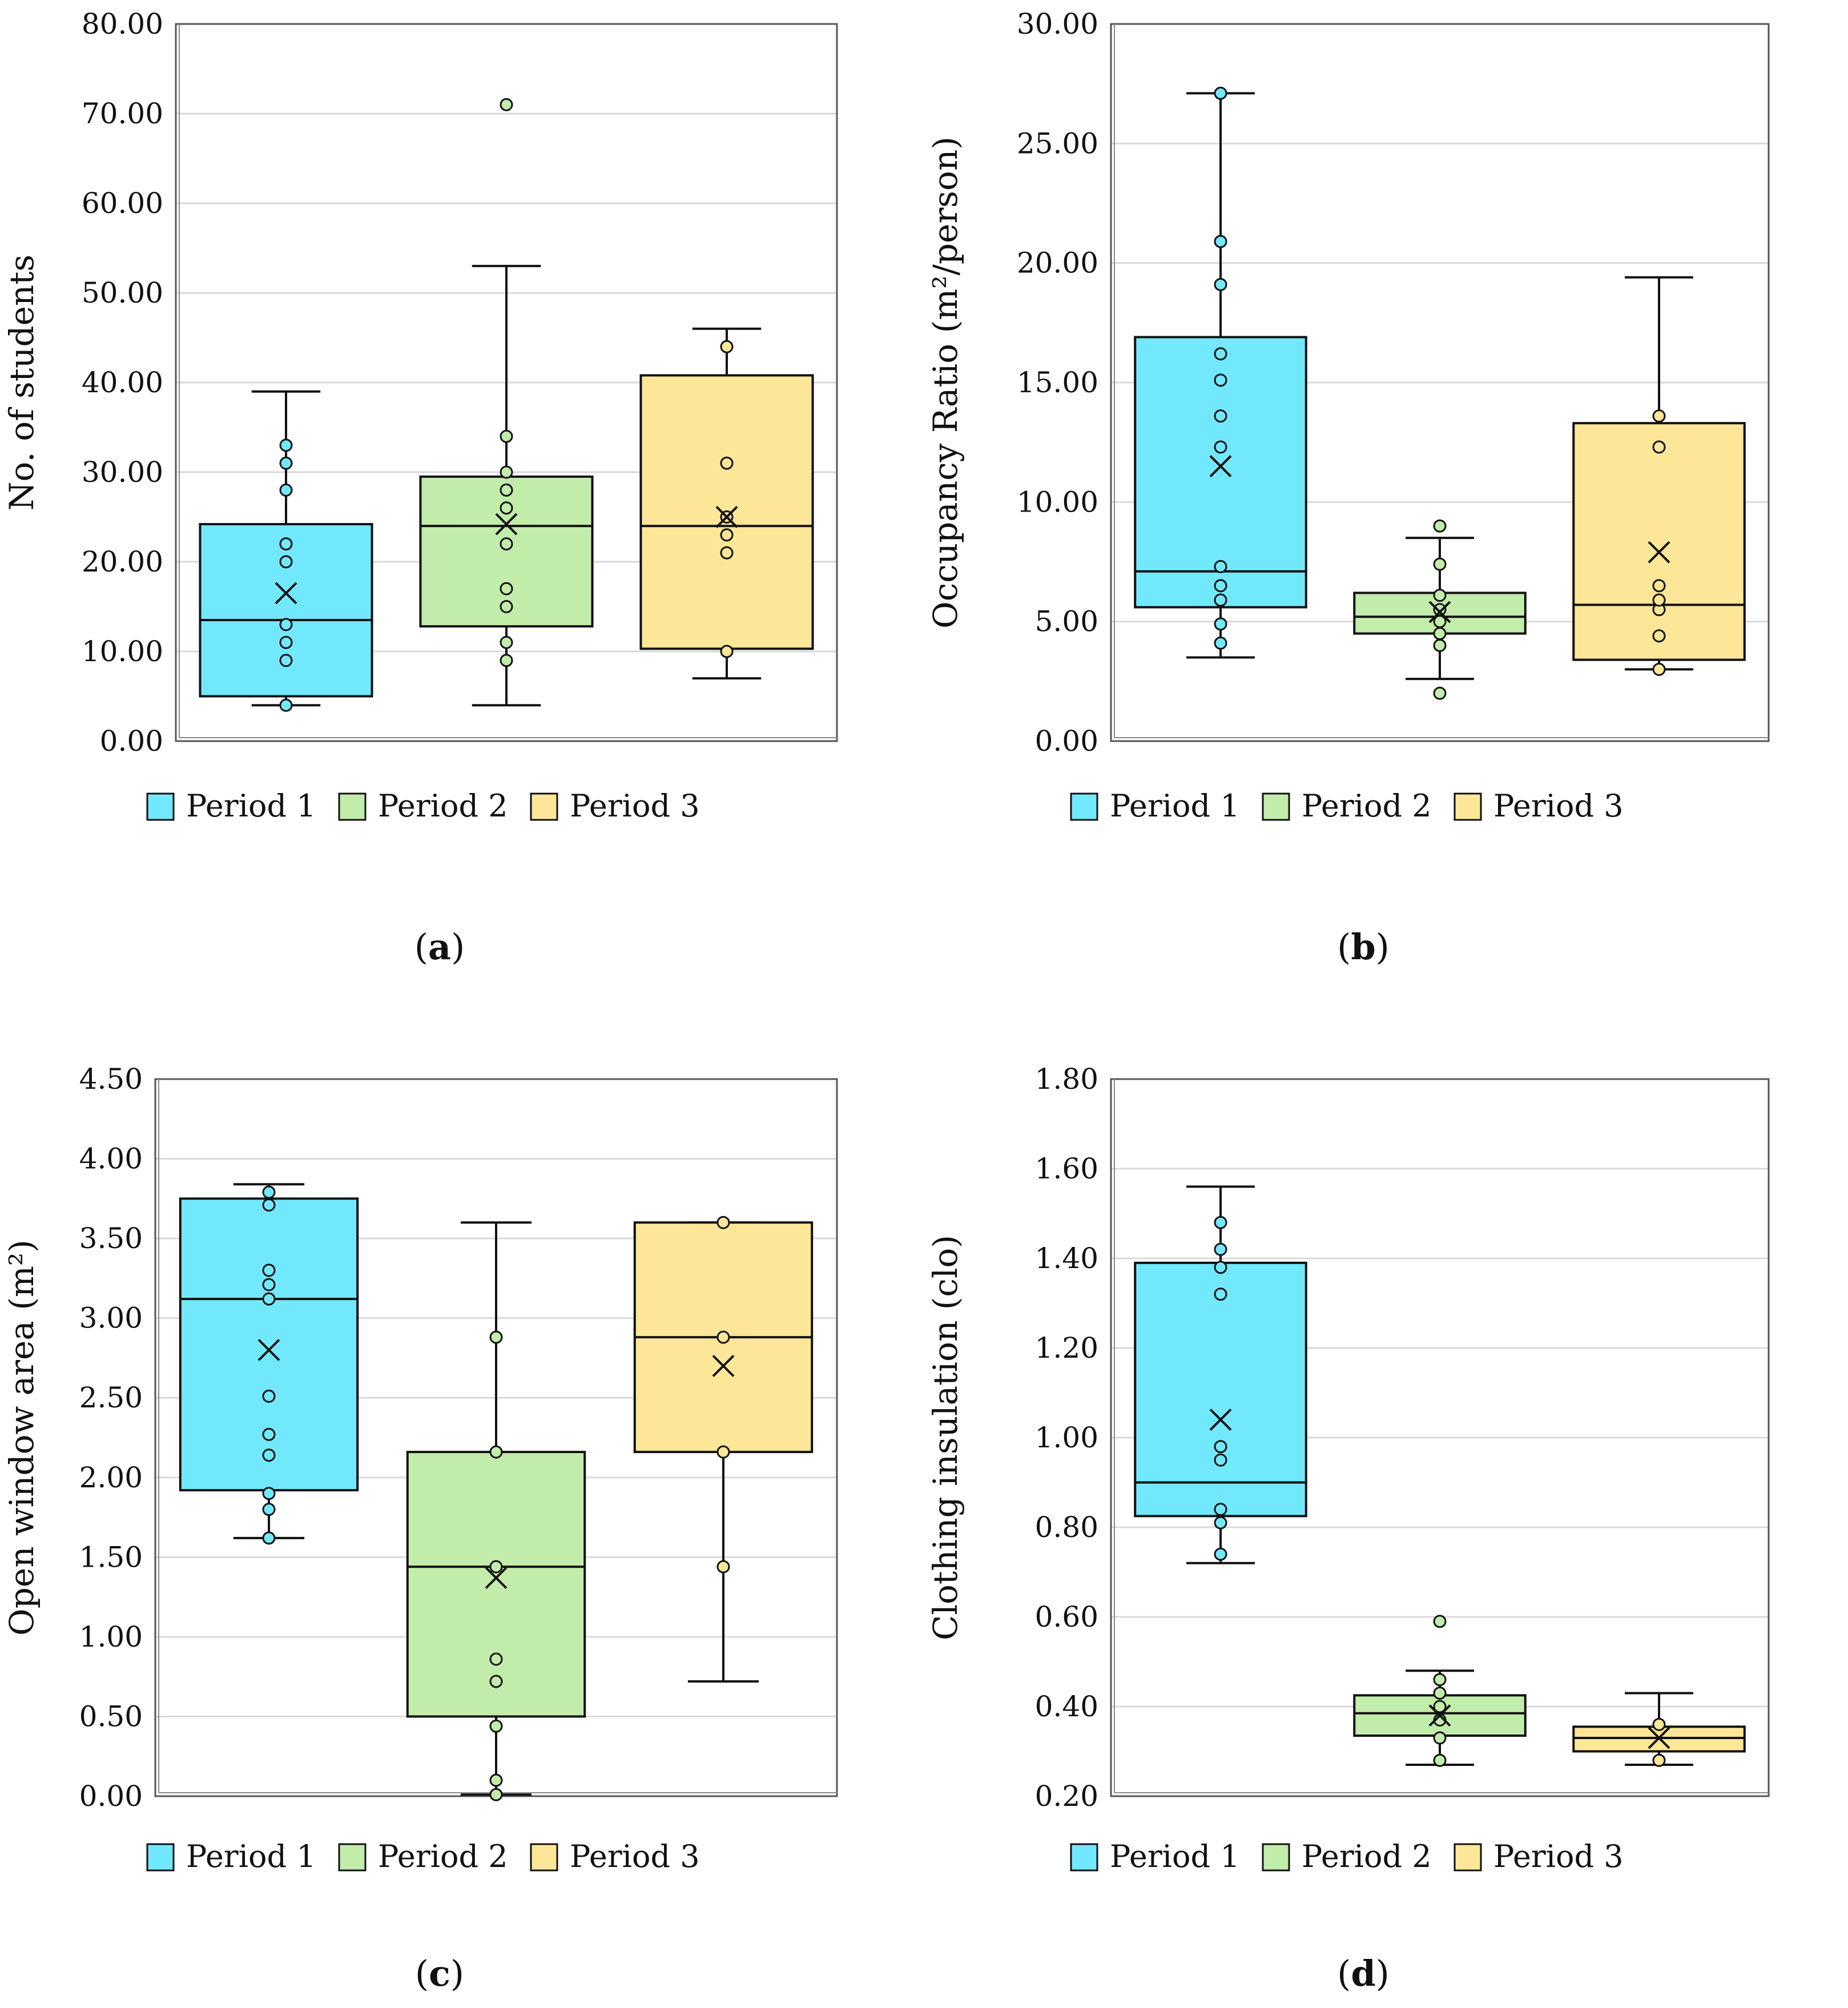 This screenshot has height=2008, width=1848. What do you see at coordinates (1066, 1706) in the screenshot?
I see `y-tick-label: 0.40` at bounding box center [1066, 1706].